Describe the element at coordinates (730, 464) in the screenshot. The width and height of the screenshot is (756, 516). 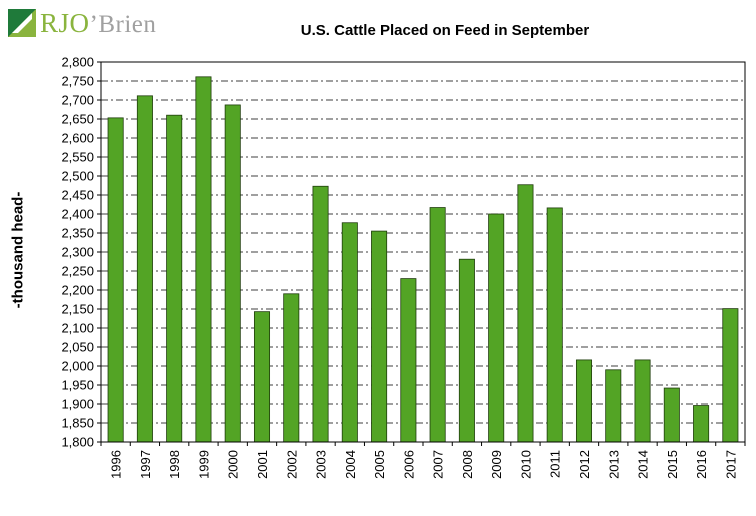
I see `x-tick-label: 2017` at that location.